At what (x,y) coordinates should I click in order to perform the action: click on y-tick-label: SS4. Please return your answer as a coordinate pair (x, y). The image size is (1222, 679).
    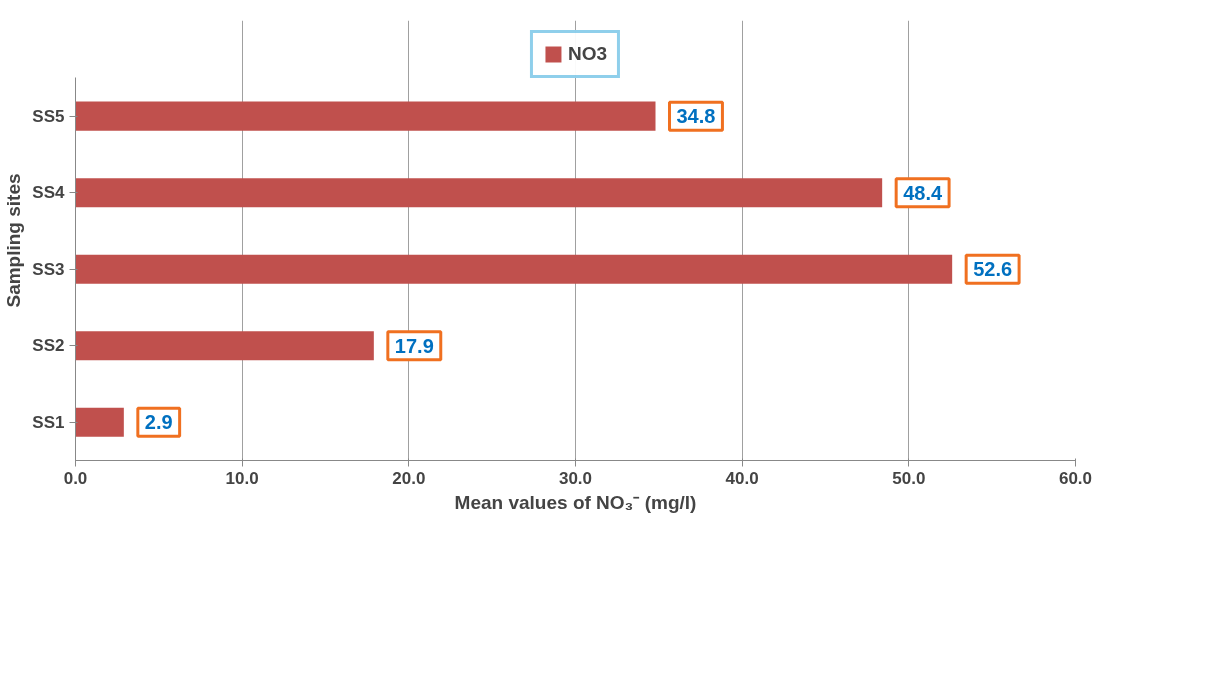
    Looking at the image, I should click on (49, 193).